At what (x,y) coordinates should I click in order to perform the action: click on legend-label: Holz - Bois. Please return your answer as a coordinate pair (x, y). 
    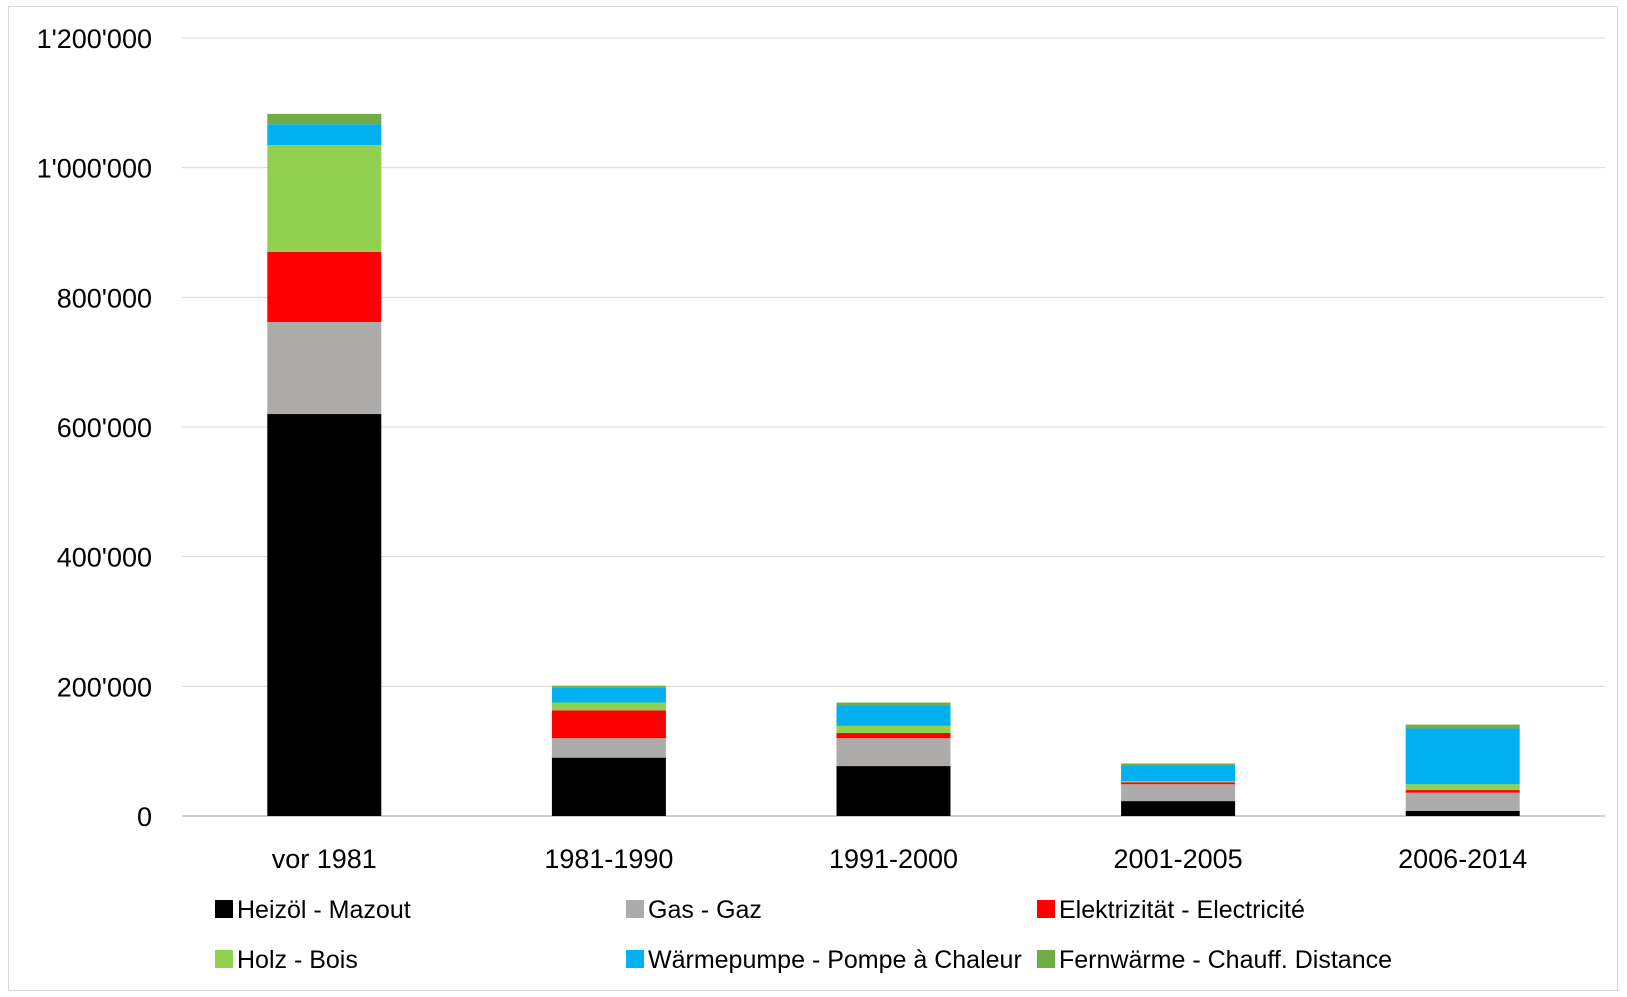
    Looking at the image, I should click on (297, 960).